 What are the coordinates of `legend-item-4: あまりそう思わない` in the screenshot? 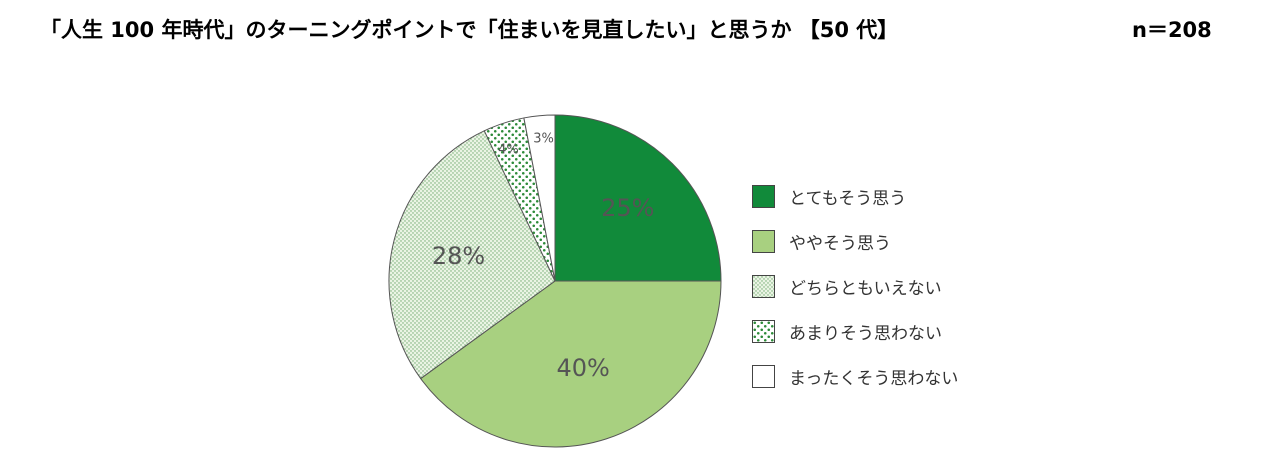 It's located at (855, 331).